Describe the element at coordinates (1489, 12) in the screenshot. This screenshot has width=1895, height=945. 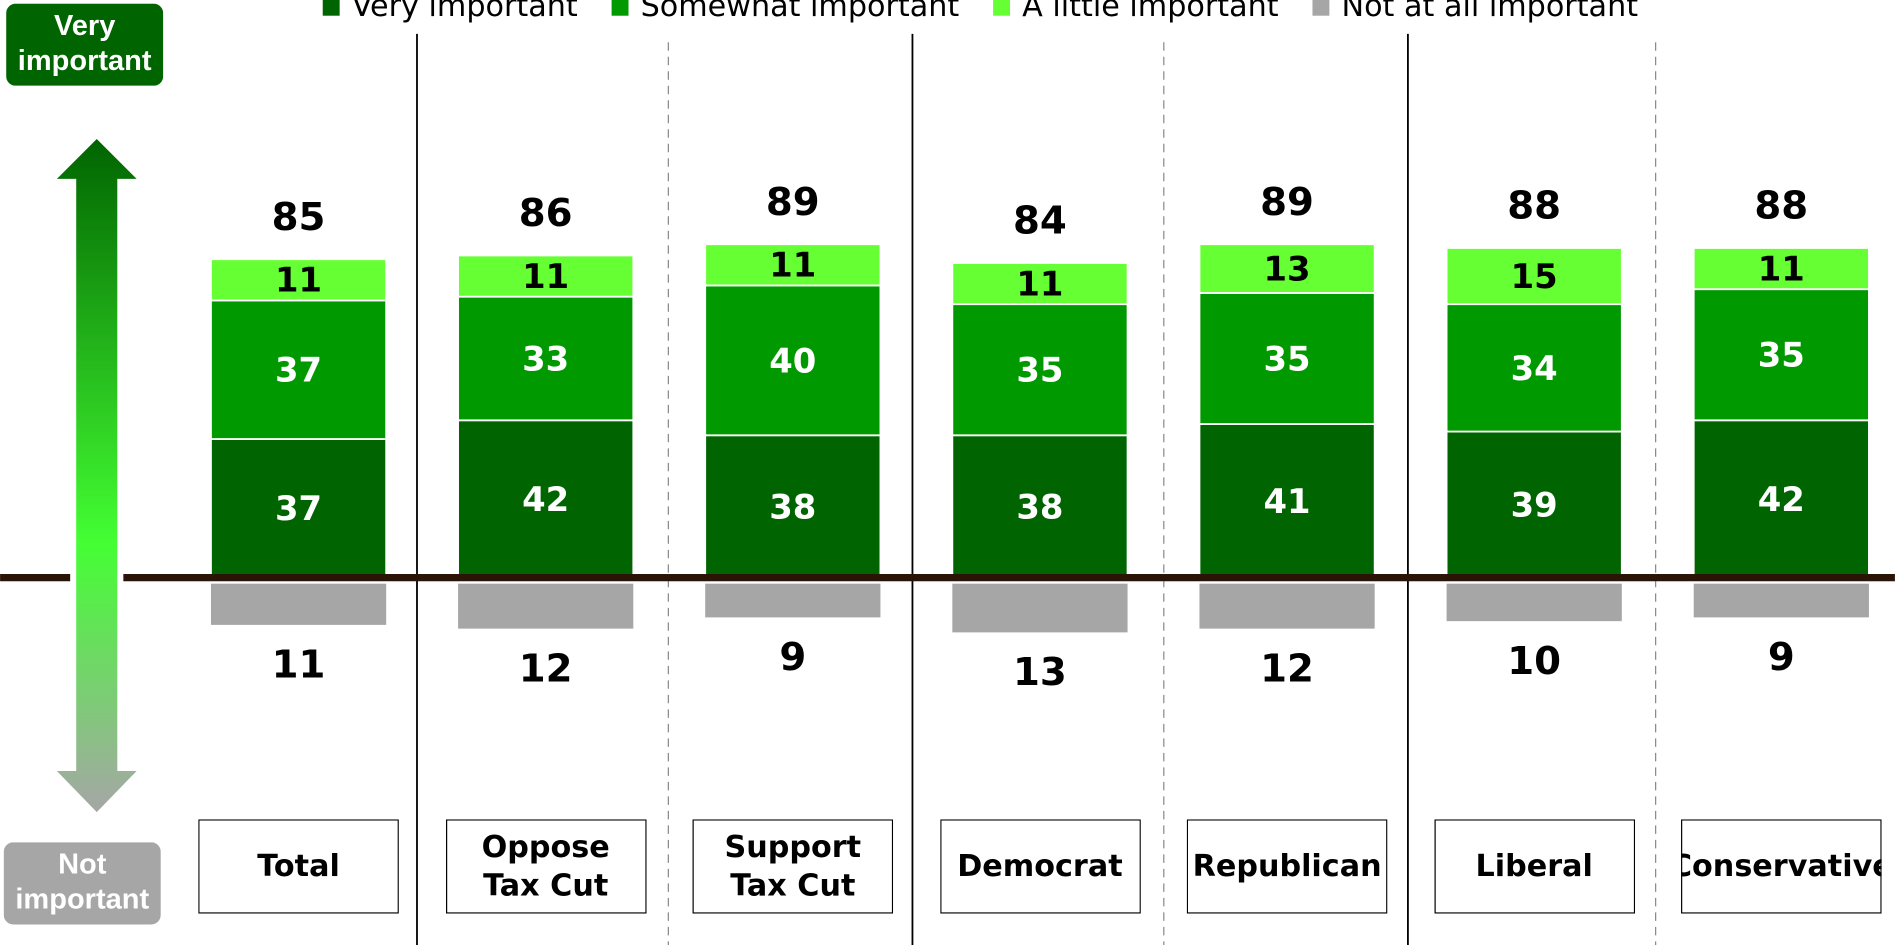
I see `legend-label: Not at all important` at that location.